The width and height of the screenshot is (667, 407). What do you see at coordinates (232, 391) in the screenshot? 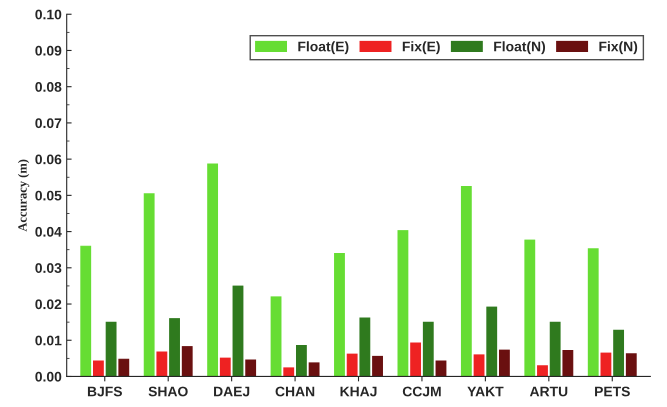
I see `x-tick-label: DAEJ` at bounding box center [232, 391].